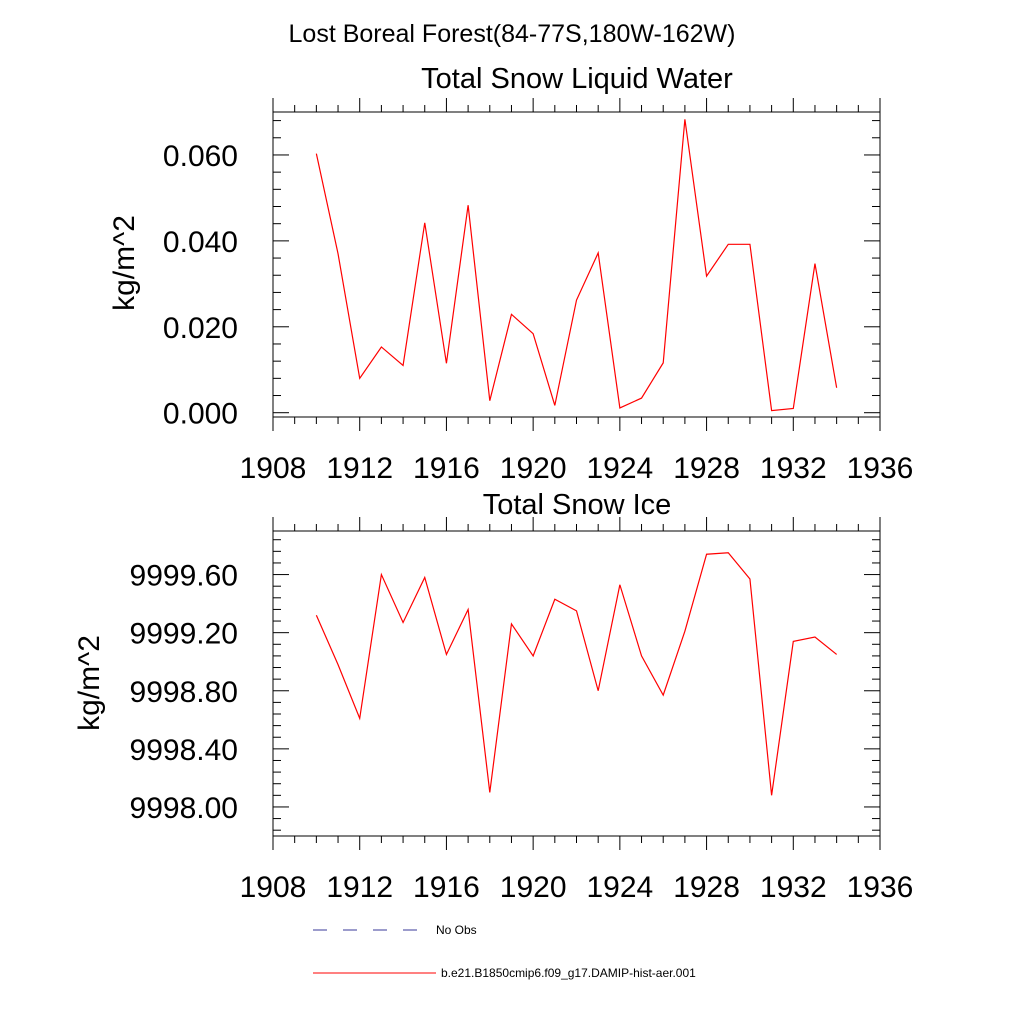 The width and height of the screenshot is (1024, 1024). I want to click on y-tick-label: 9998.40, so click(184, 750).